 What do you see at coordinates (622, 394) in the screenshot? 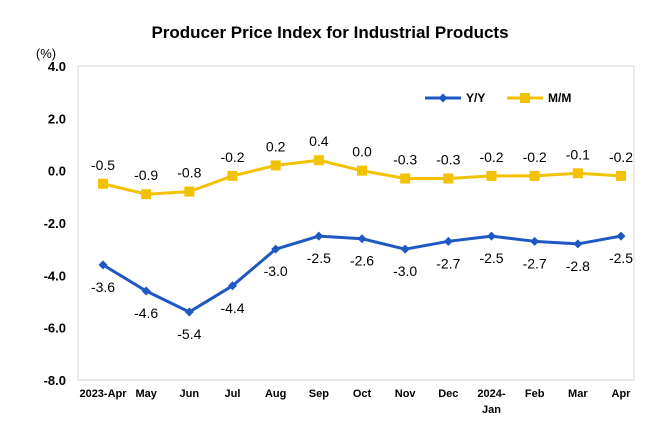
I see `x-tick-label: Apr` at bounding box center [622, 394].